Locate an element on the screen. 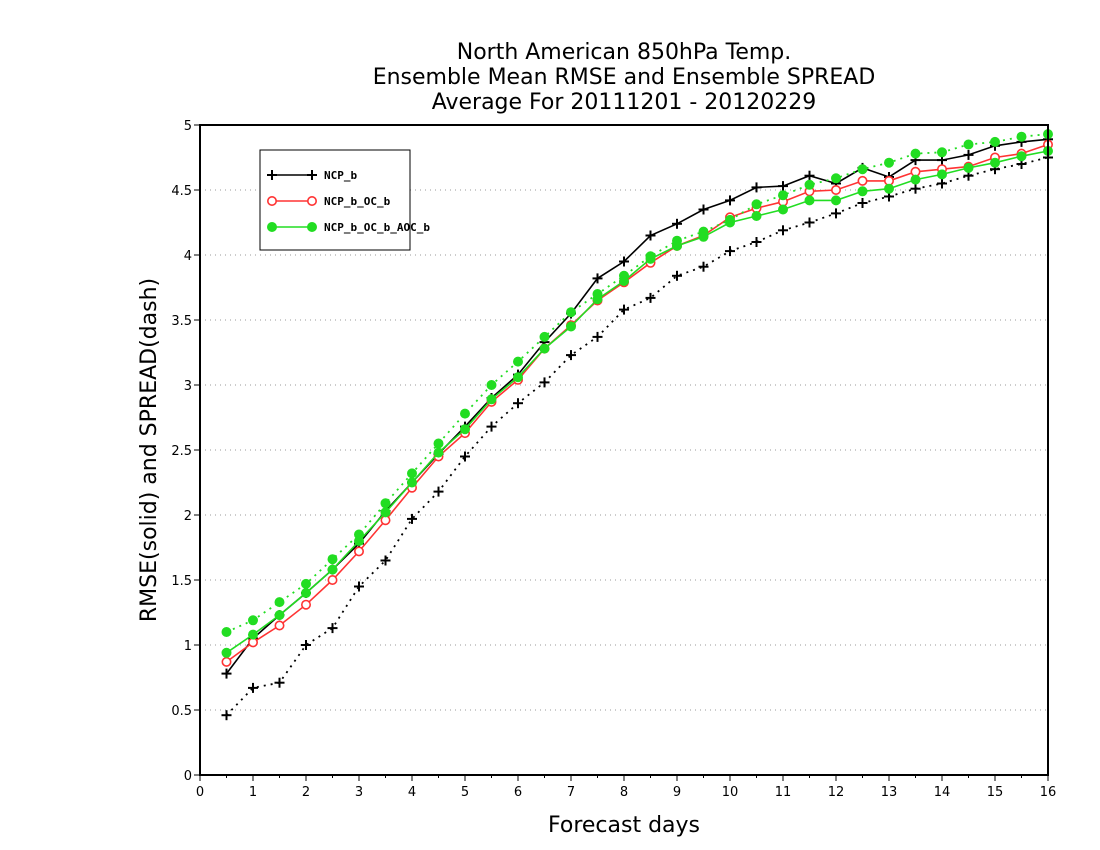 Image resolution: width=1100 pixels, height=850 pixels. y-axis-title: RMSE(solid) and SPREAD(dash) is located at coordinates (149, 450).